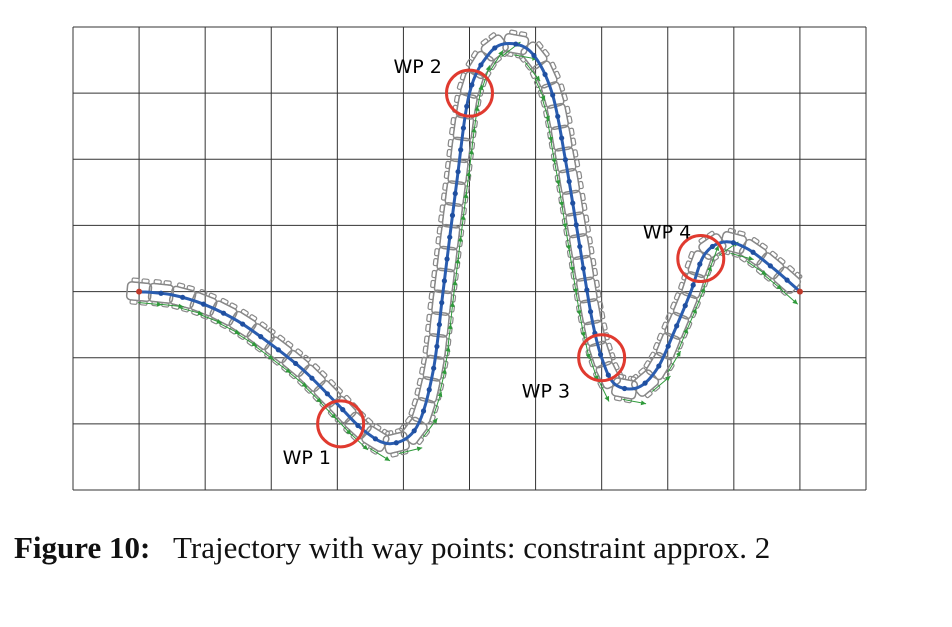 Image resolution: width=952 pixels, height=627 pixels. What do you see at coordinates (667, 233) in the screenshot?
I see `waypoint-label: WP 4` at bounding box center [667, 233].